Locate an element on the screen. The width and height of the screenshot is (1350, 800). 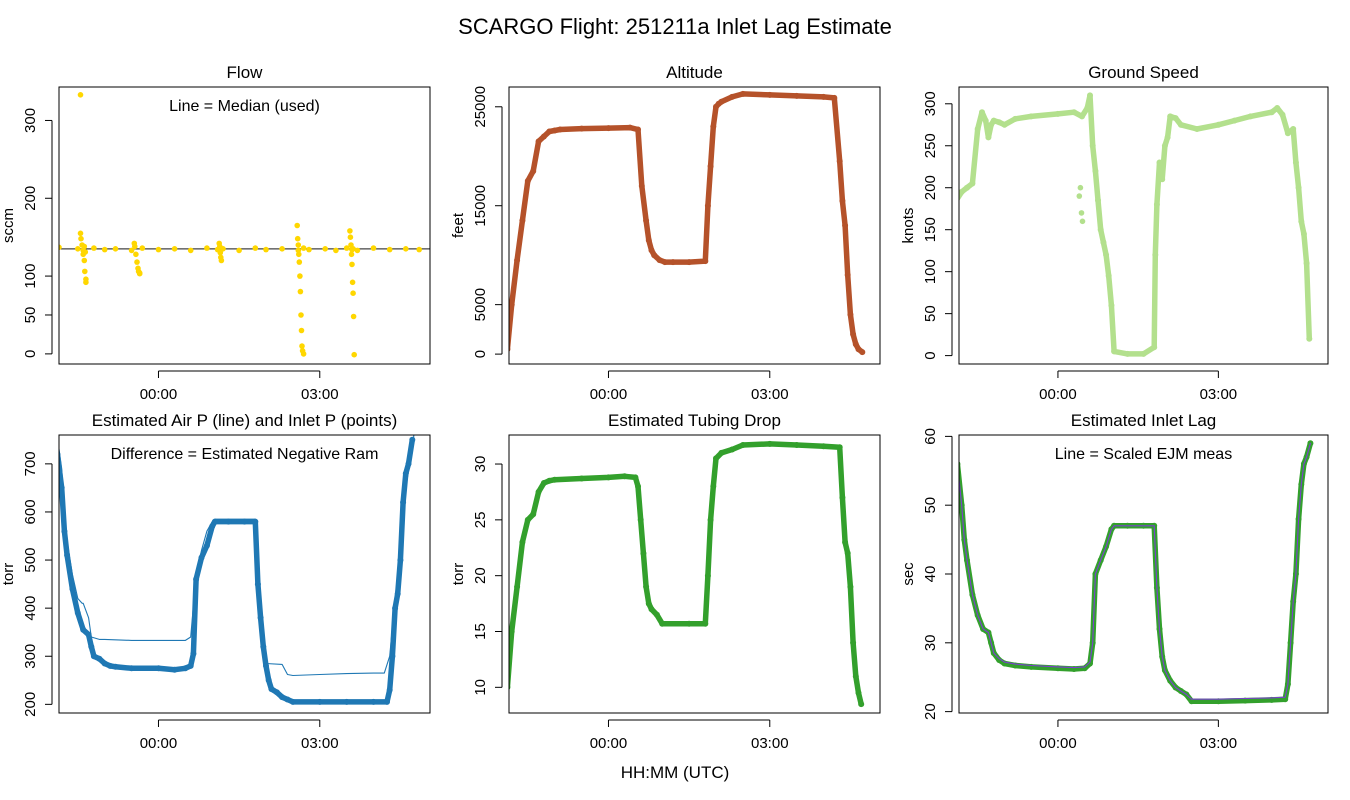
plot-area-lag is located at coordinates (1136, 572).